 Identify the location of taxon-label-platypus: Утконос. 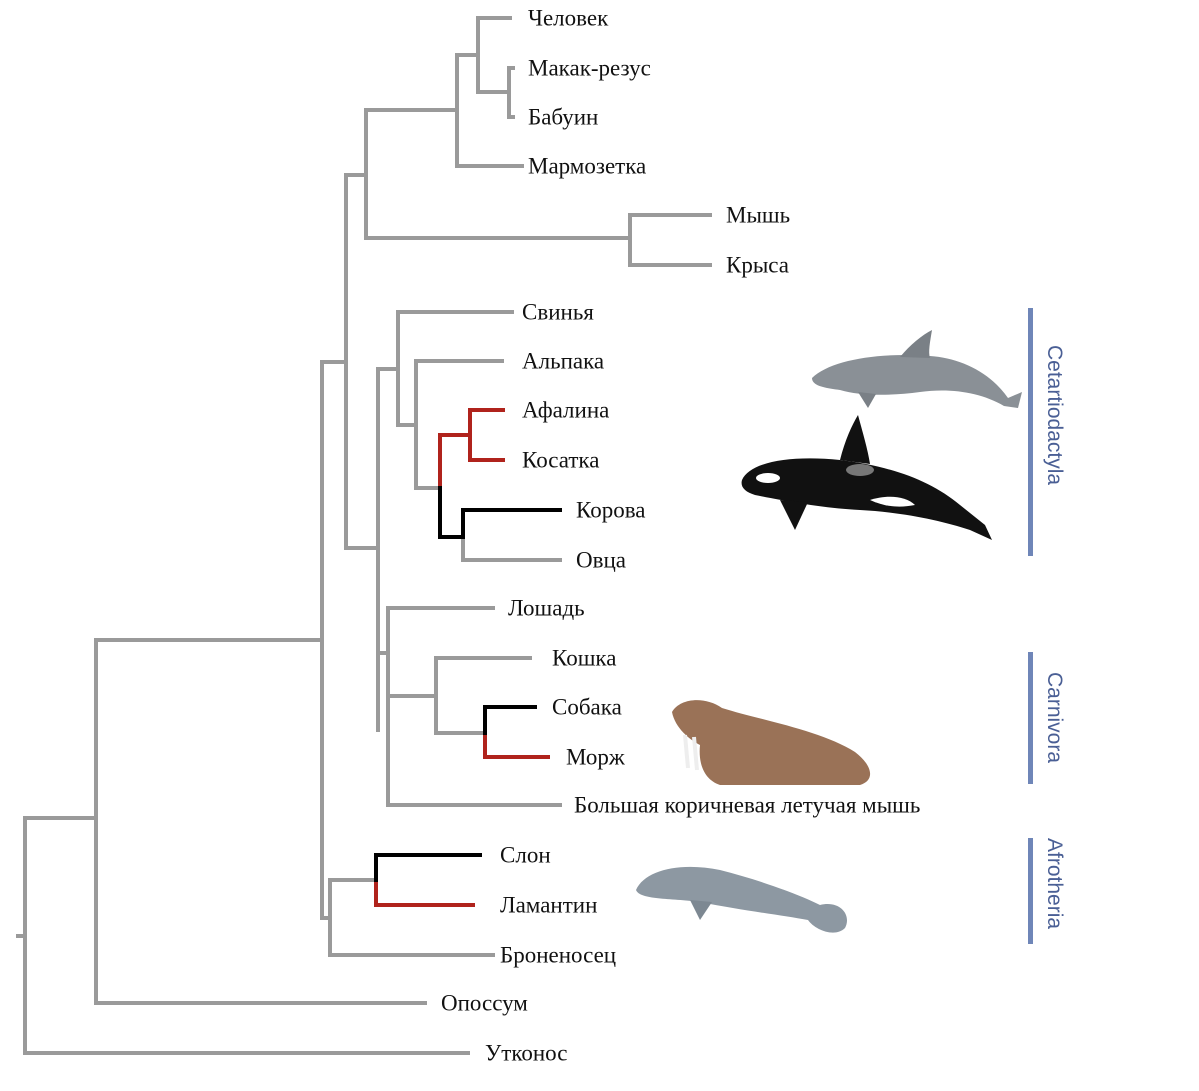
(526, 1053).